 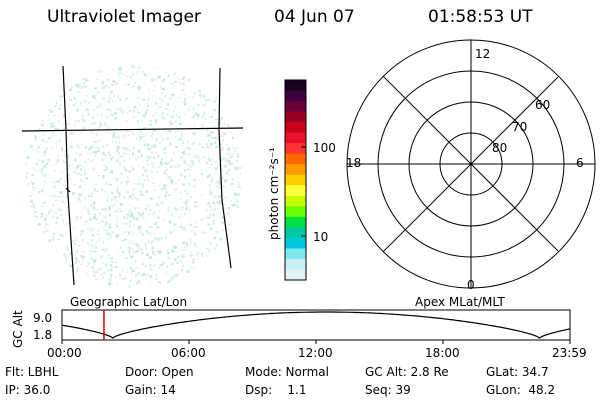 I want to click on y-tick-9: 9.0, so click(x=43, y=318).